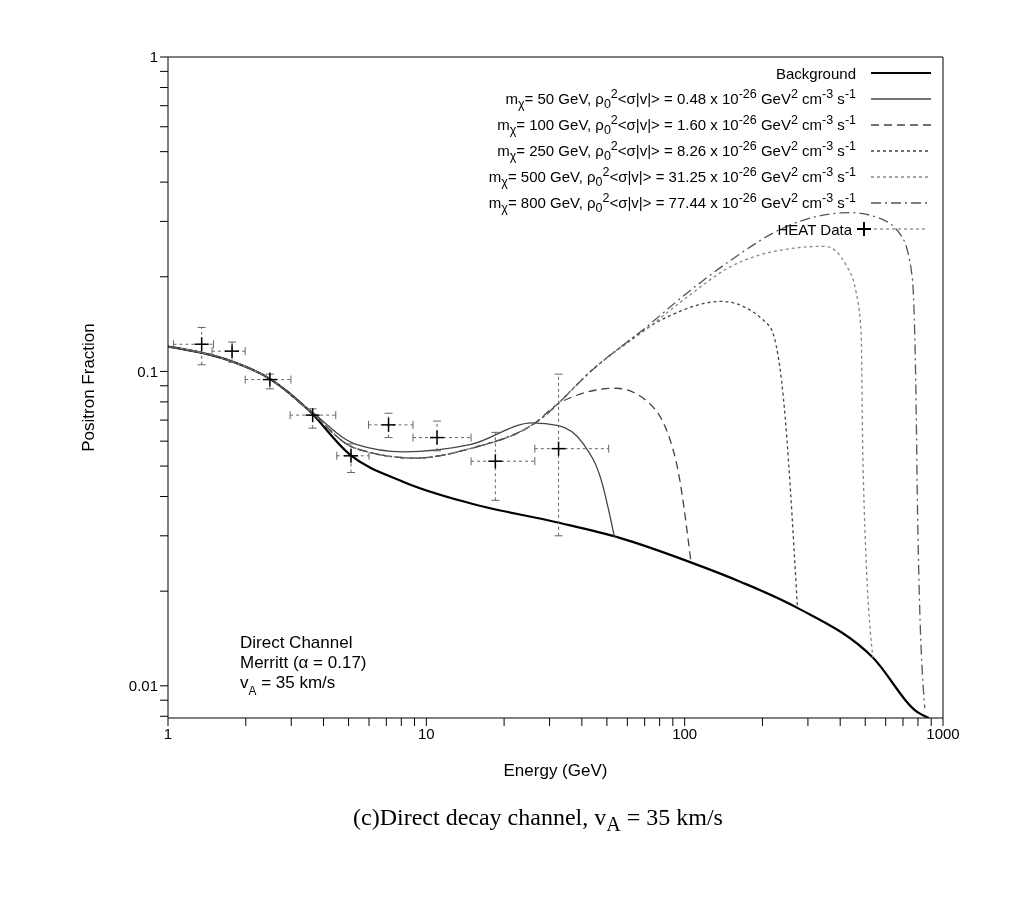  Describe the element at coordinates (555, 770) in the screenshot. I see `x-axis-title: Energy (GeV)` at that location.